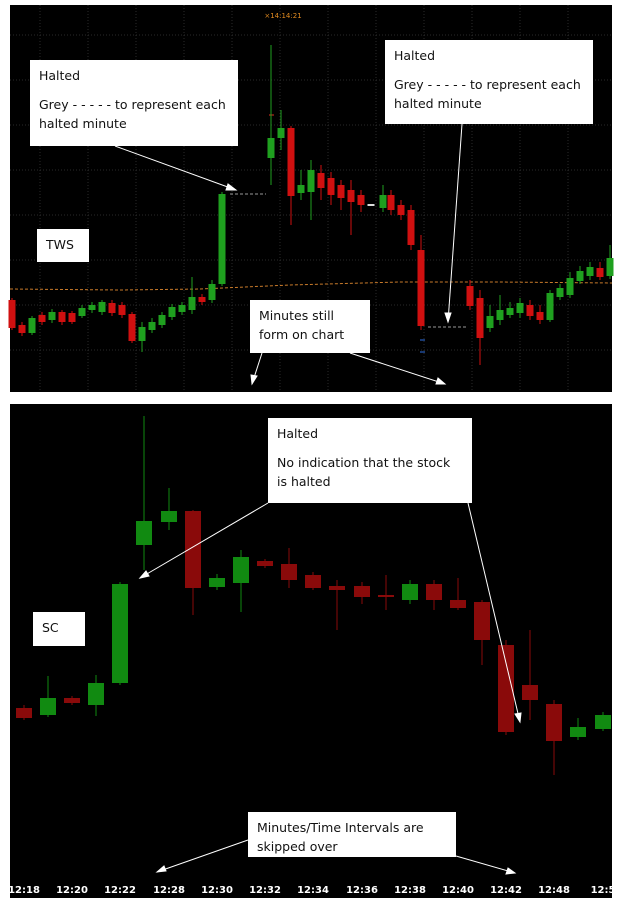 The width and height of the screenshot is (619, 902). What do you see at coordinates (282, 16) in the screenshot?
I see `timestamp: ×14:14:21` at bounding box center [282, 16].